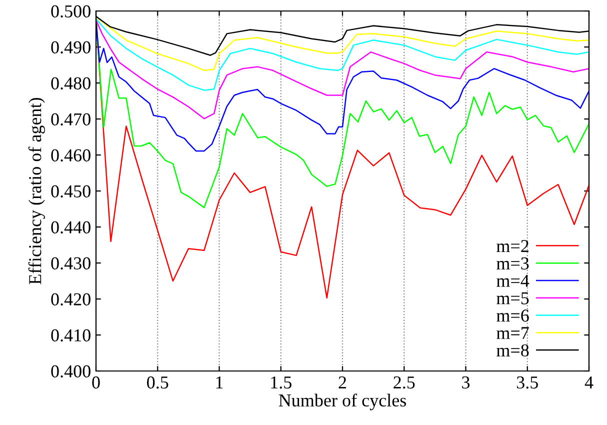 Image resolution: width=607 pixels, height=425 pixels. What do you see at coordinates (466, 382) in the screenshot?
I see `x-tick-label: 3` at bounding box center [466, 382].